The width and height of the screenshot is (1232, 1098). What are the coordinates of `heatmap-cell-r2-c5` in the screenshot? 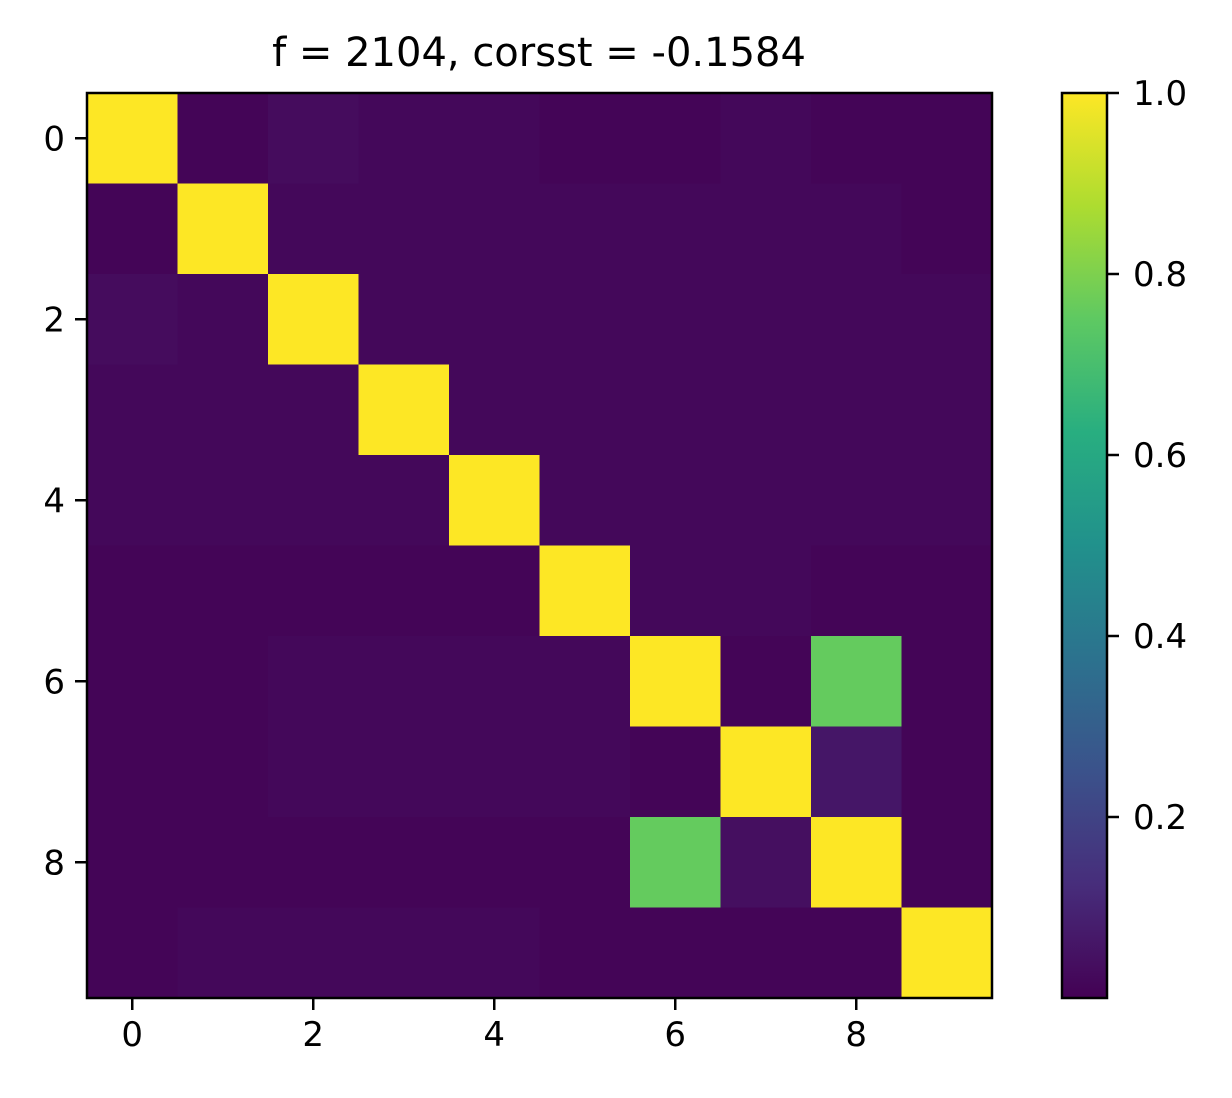 It's located at (585, 320).